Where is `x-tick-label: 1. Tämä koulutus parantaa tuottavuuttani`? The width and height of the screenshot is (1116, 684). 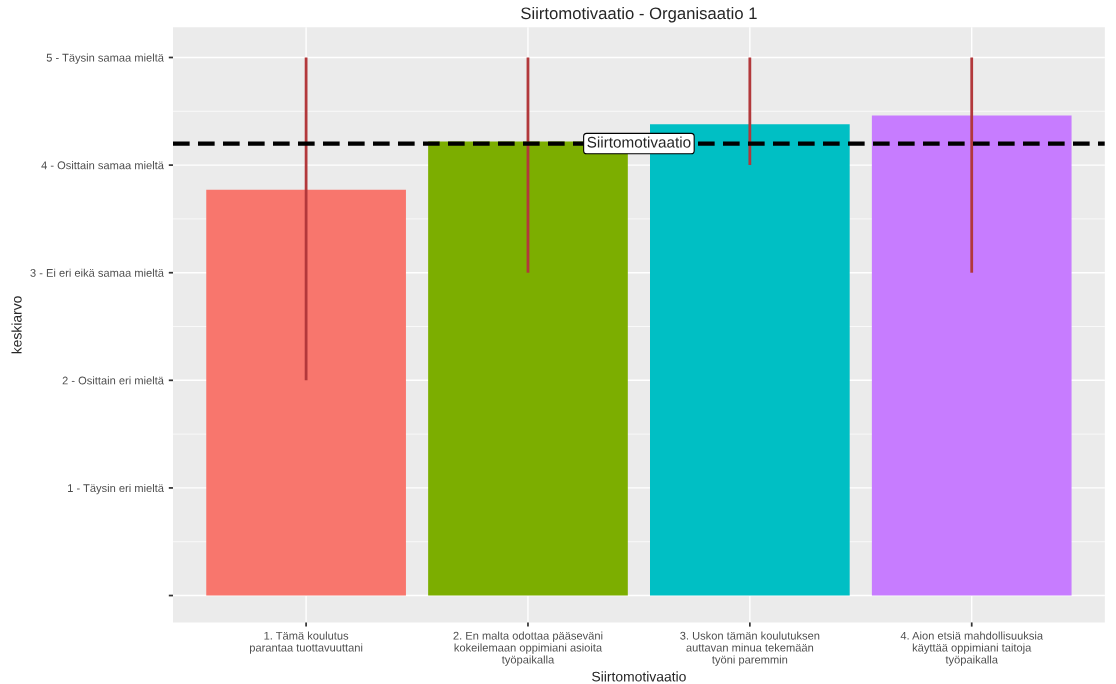
x-tick-label: 1. Tämä koulutus parantaa tuottavuuttani is located at coordinates (306, 642).